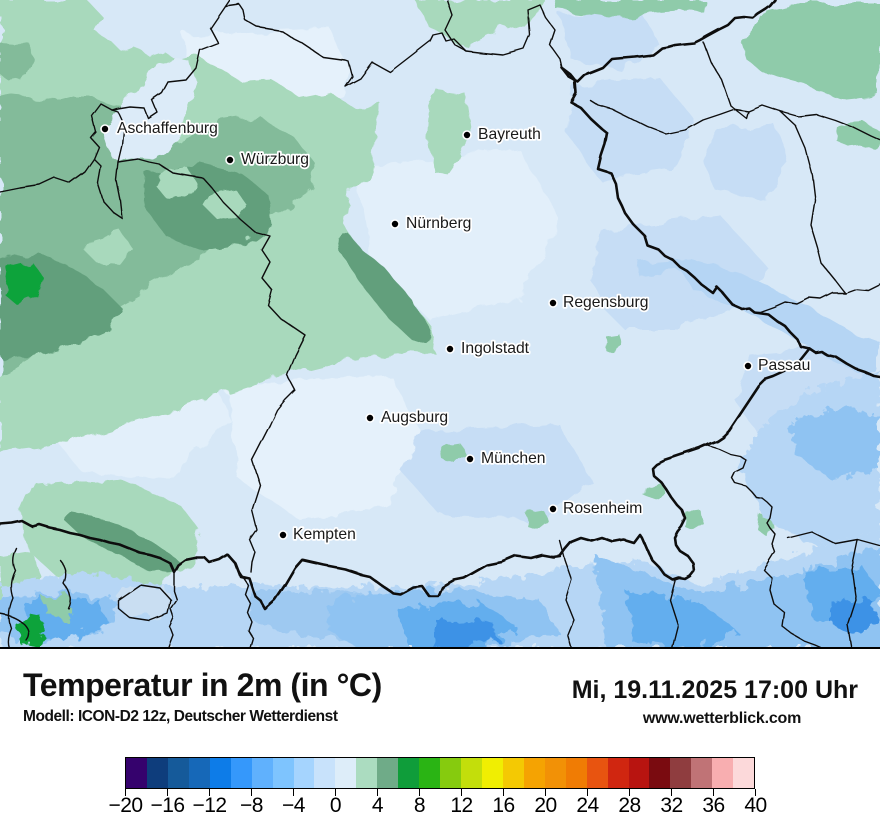  Describe the element at coordinates (438, 223) in the screenshot. I see `svg-text: Nürnberg` at that location.